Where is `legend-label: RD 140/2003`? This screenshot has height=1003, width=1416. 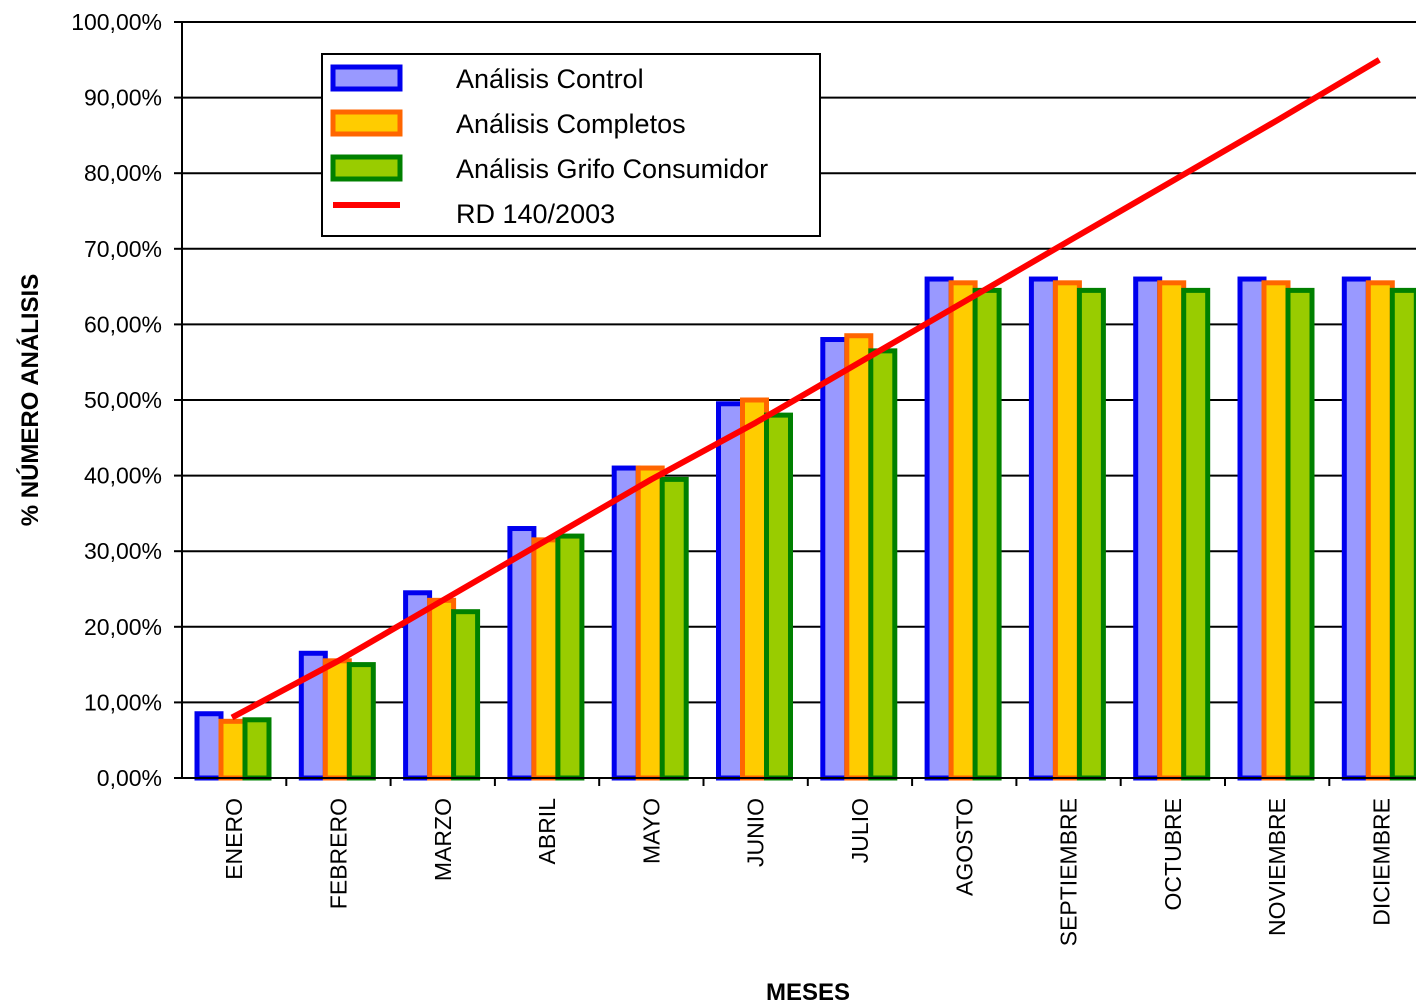
legend-label: RD 140/2003 is located at coordinates (535, 214).